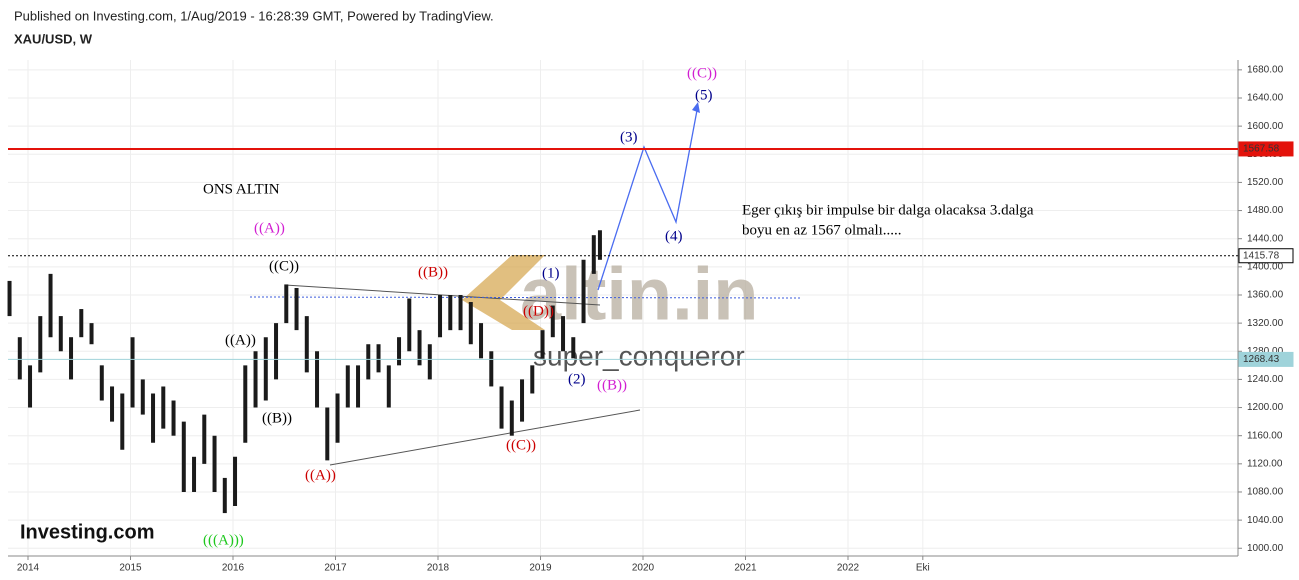 The image size is (1299, 580). Describe the element at coordinates (538, 311) in the screenshot. I see `wave-label: ((D))` at that location.